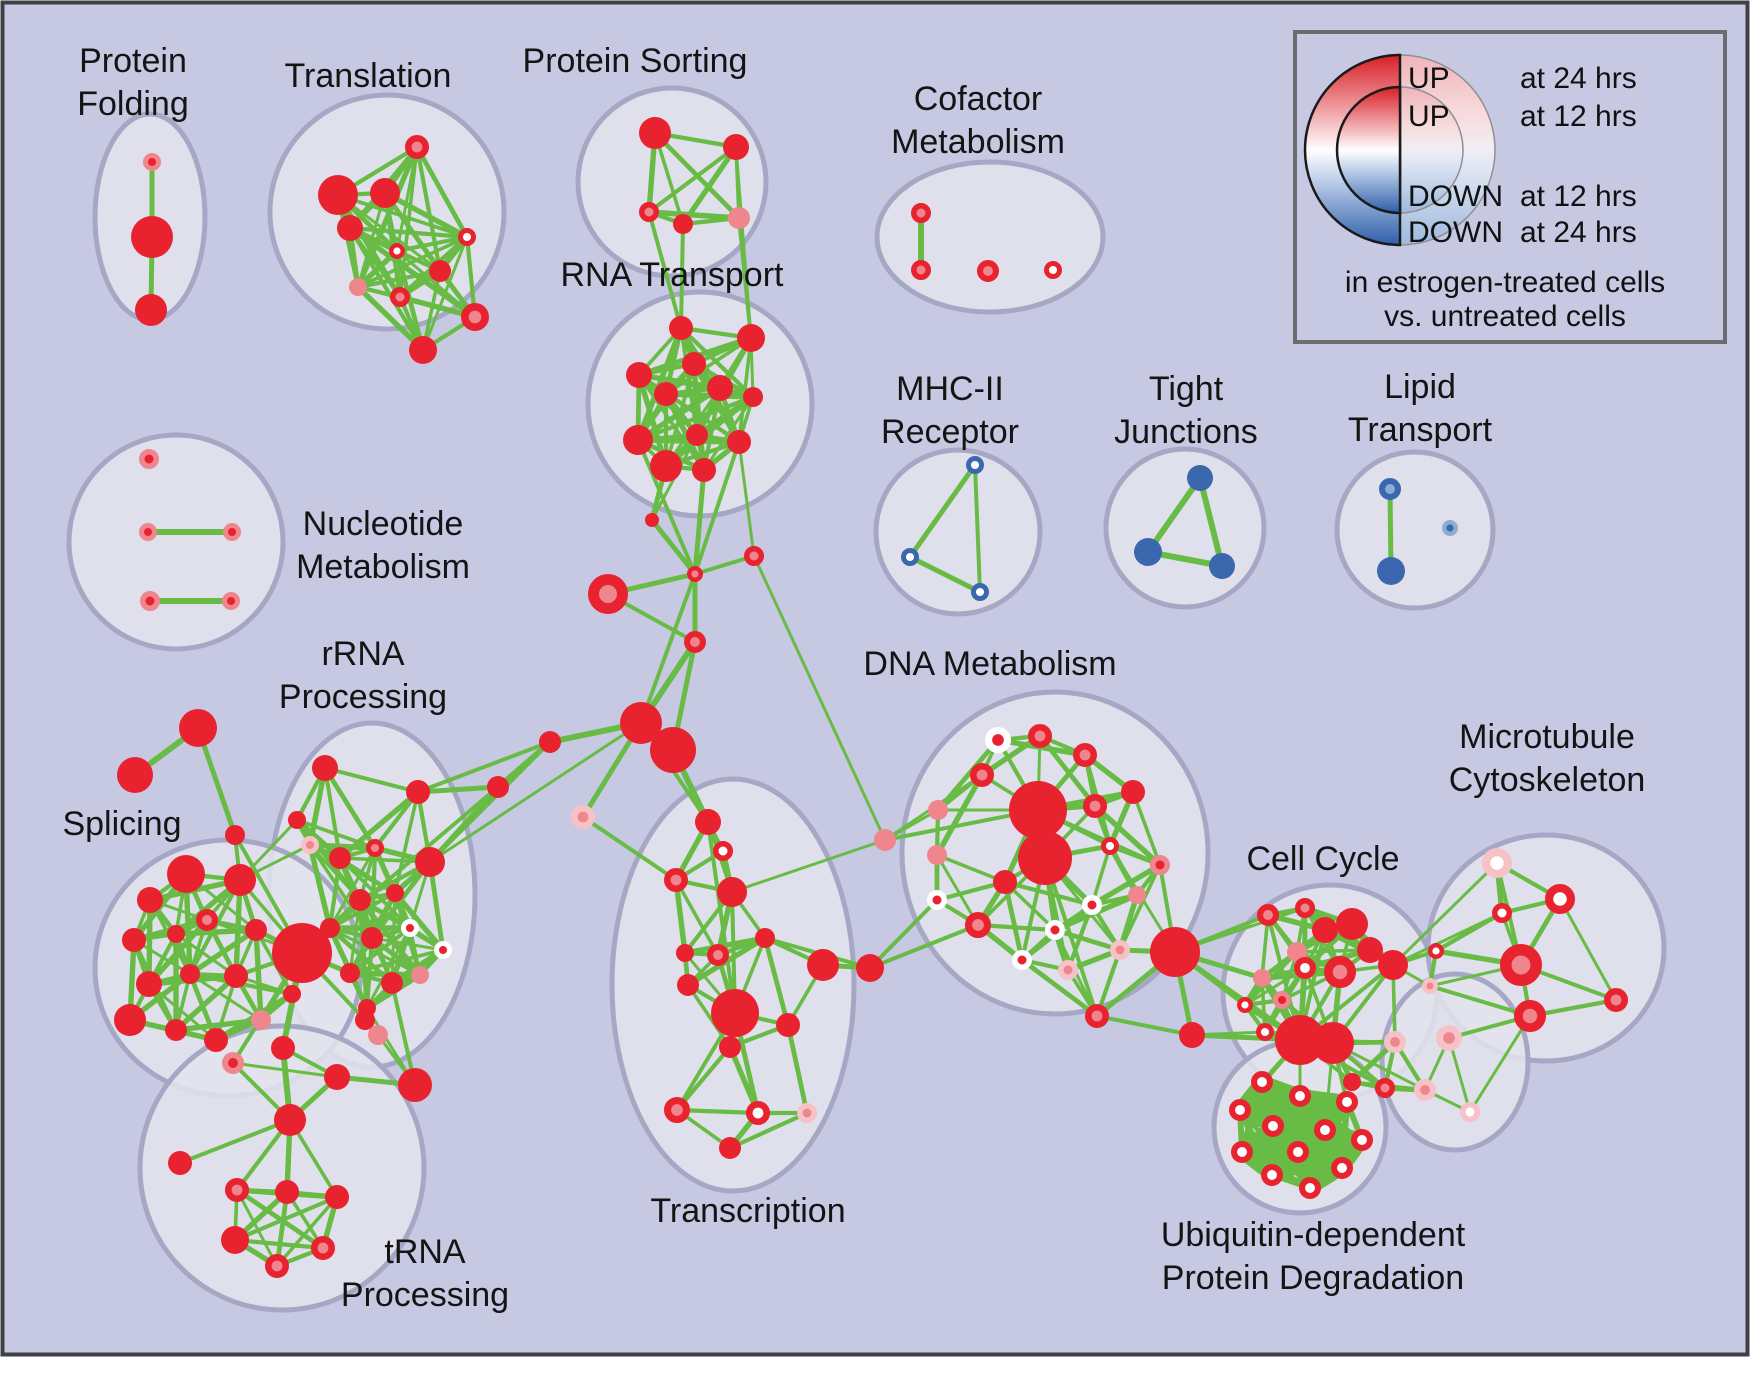 This screenshot has height=1376, width=1750. What do you see at coordinates (989, 664) in the screenshot?
I see `cluster-label-dna: DNA Metabolism` at bounding box center [989, 664].